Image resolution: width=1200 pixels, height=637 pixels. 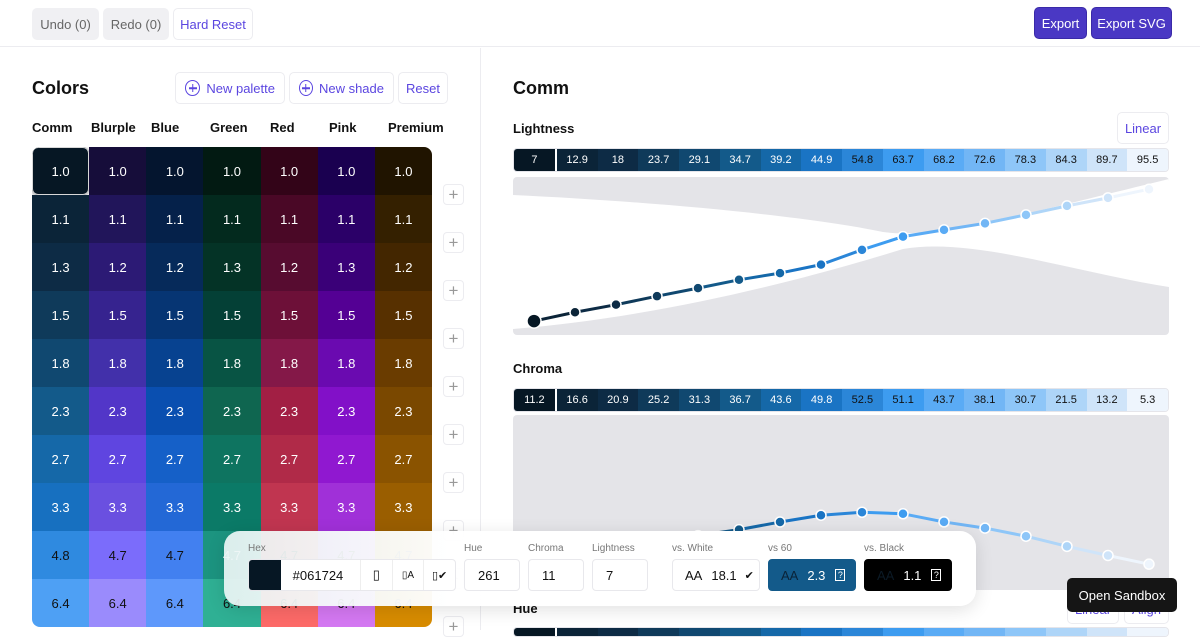 What do you see at coordinates (821, 400) in the screenshot?
I see `shade-value: 49.8` at bounding box center [821, 400].